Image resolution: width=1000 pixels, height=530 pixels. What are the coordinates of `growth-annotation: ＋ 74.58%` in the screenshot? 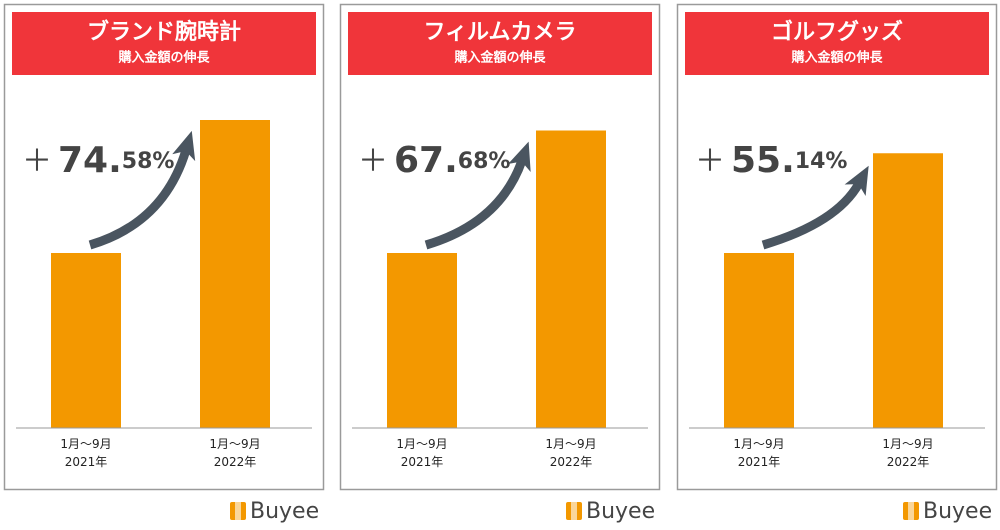 It's located at (98, 160).